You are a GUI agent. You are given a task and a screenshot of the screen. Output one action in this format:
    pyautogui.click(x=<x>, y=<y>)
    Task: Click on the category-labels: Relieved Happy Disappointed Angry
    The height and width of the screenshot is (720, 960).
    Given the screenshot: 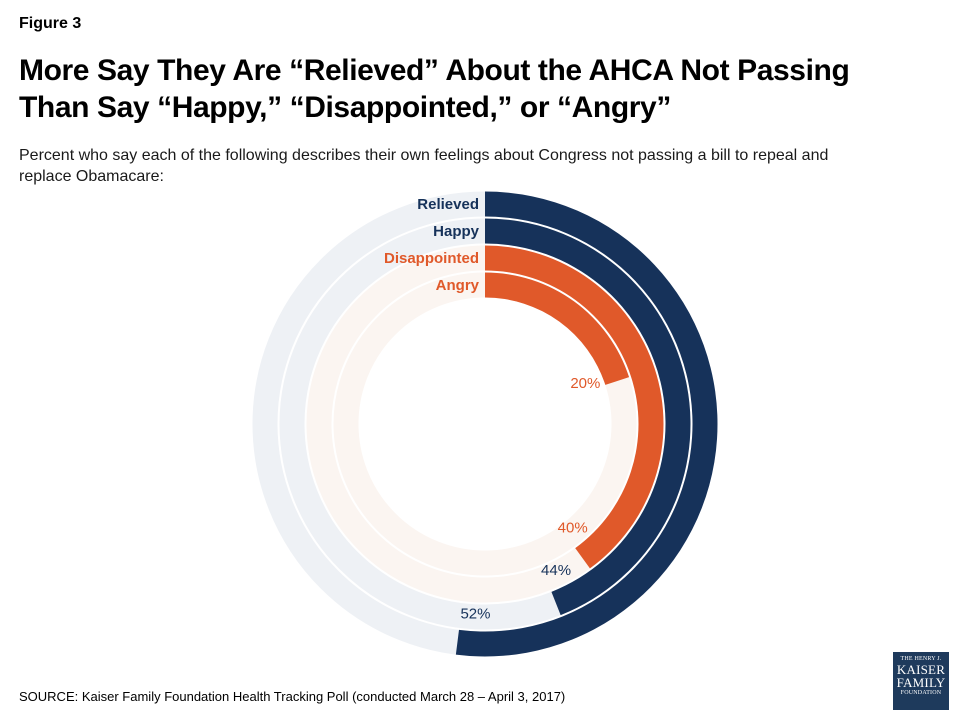 What is the action you would take?
    pyautogui.click(x=432, y=245)
    